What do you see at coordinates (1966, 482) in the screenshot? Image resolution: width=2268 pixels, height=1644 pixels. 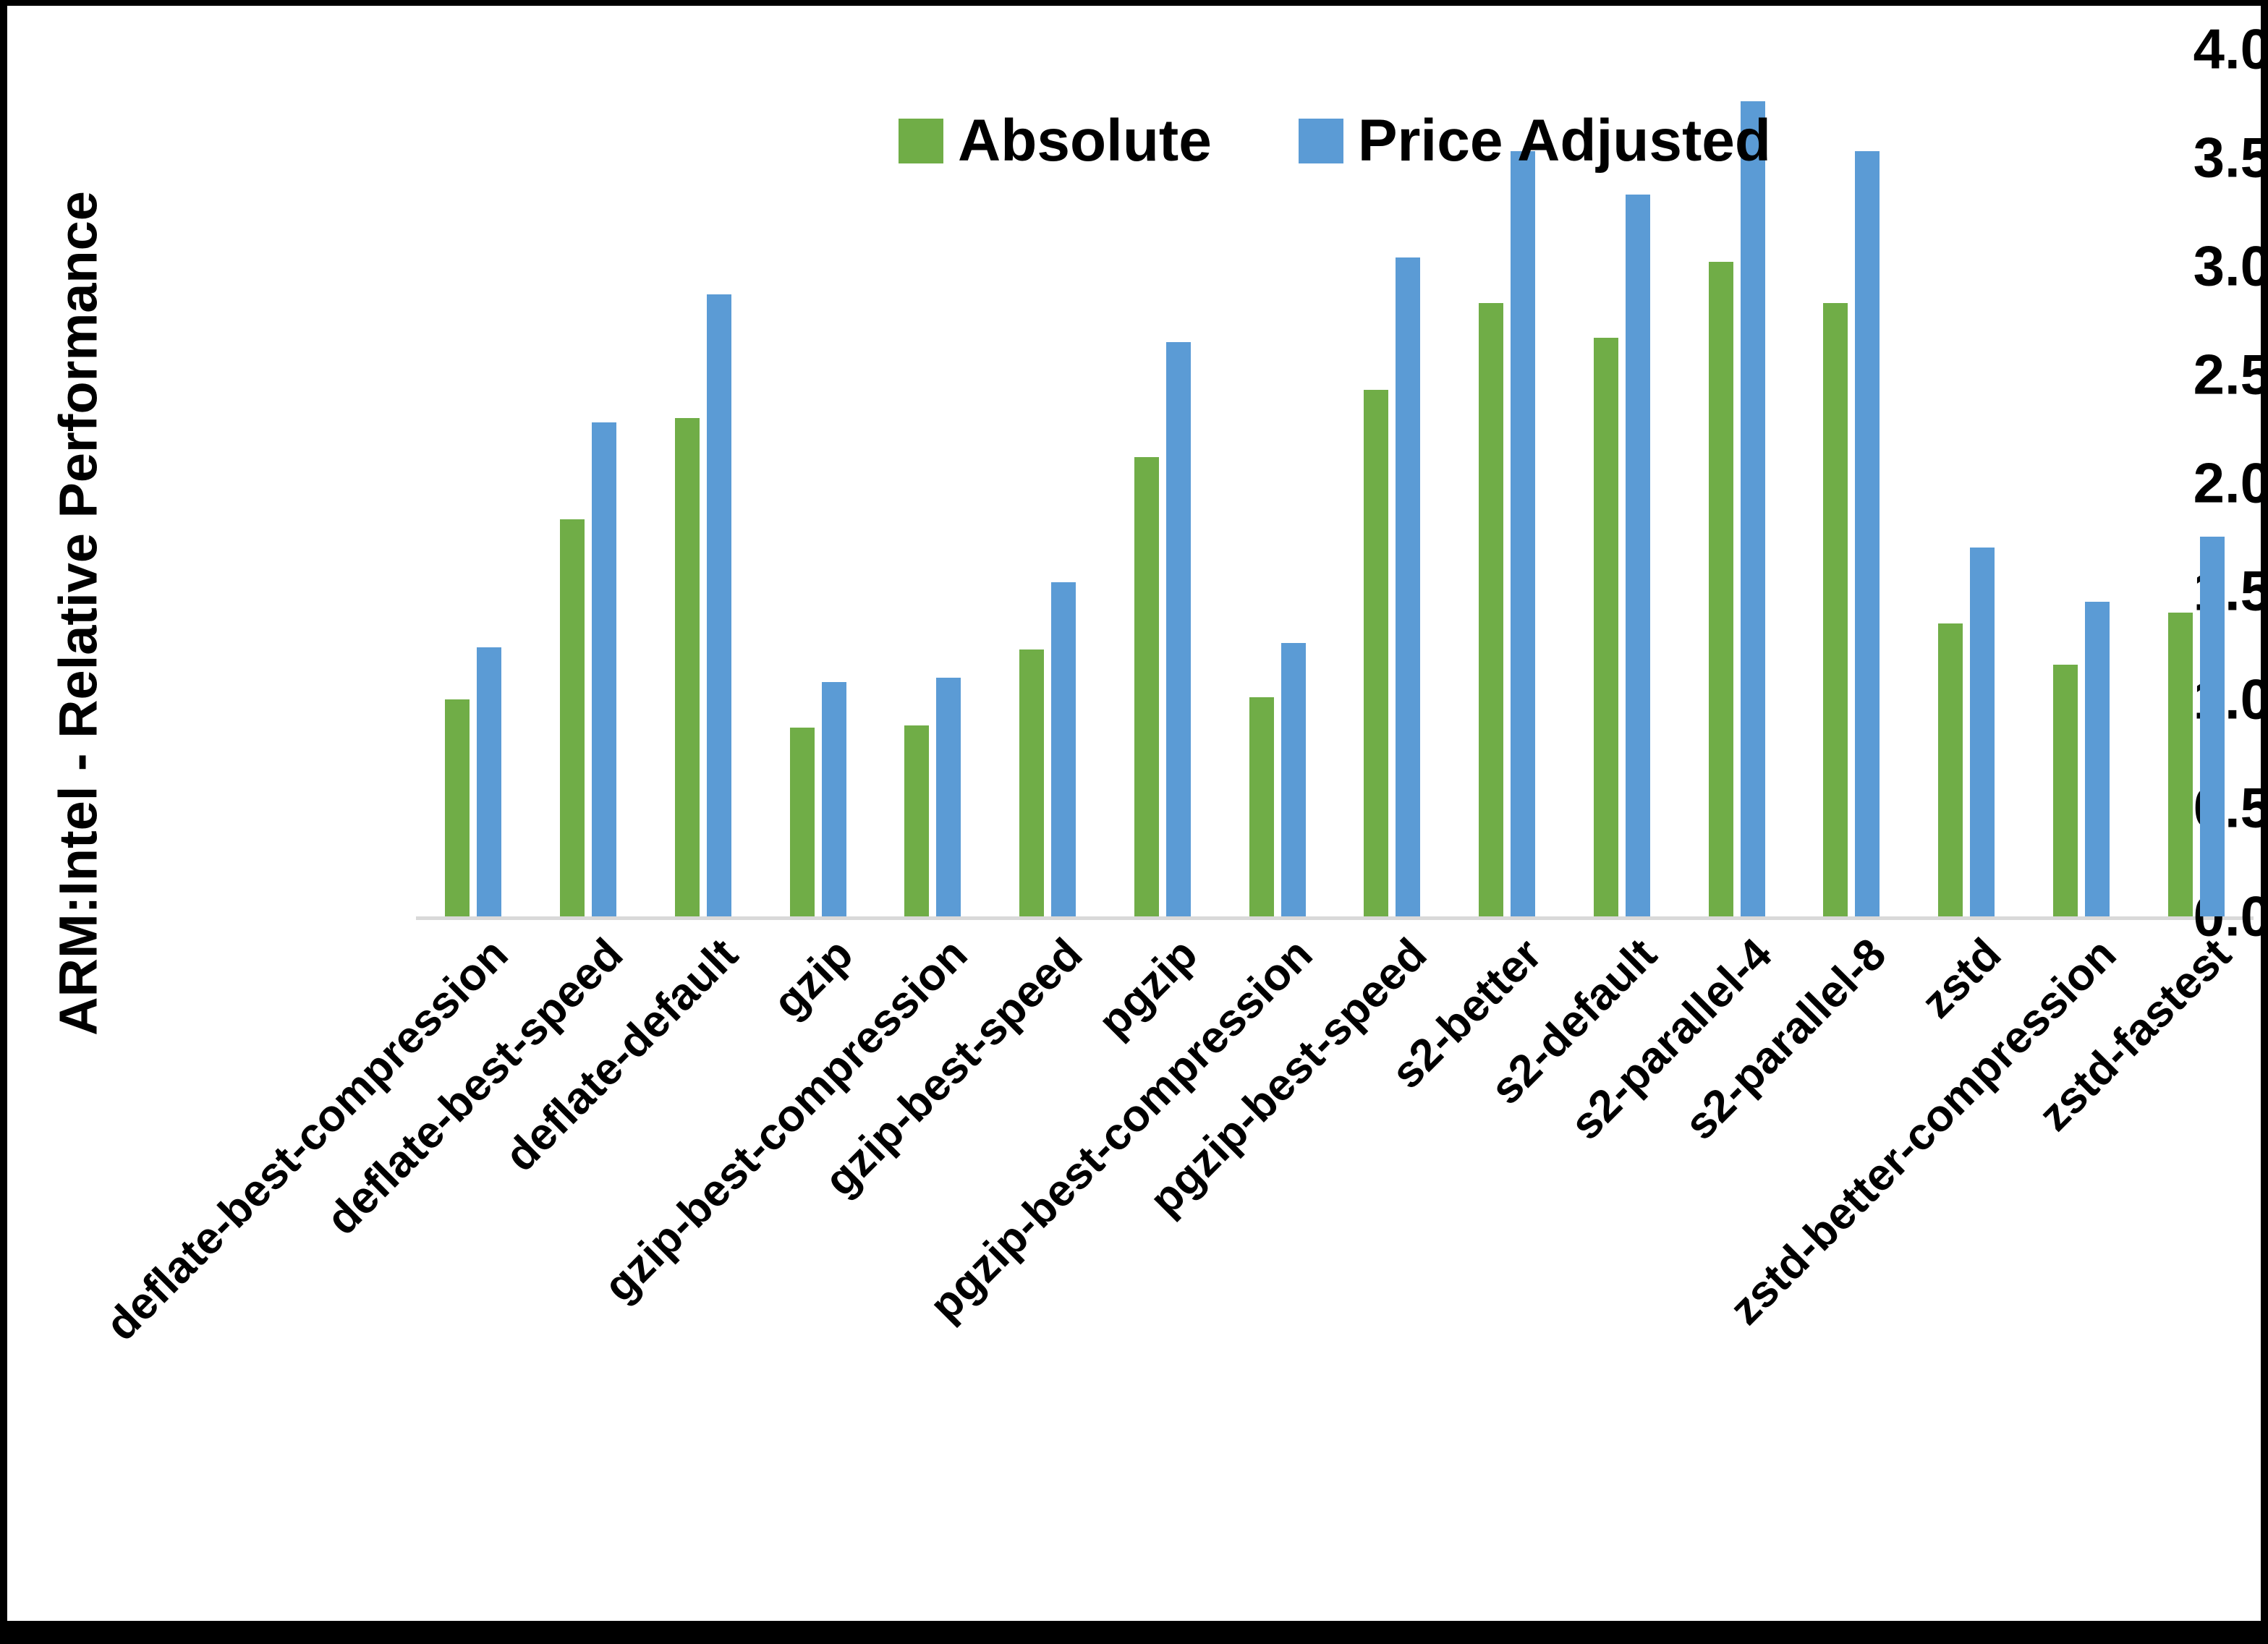 I see `bar-group-zstd` at bounding box center [1966, 482].